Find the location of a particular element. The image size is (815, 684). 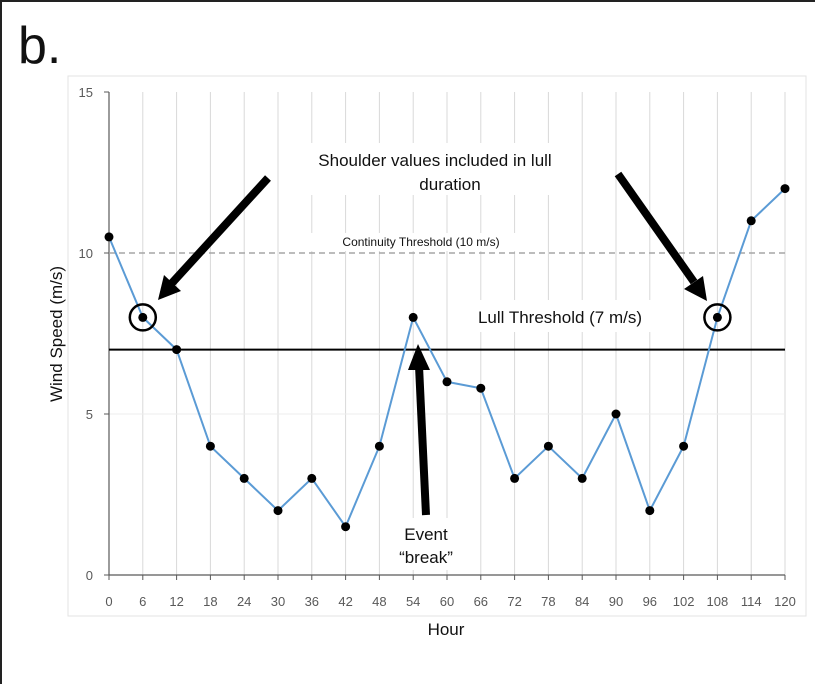

x-tick-label: 60 is located at coordinates (447, 601).